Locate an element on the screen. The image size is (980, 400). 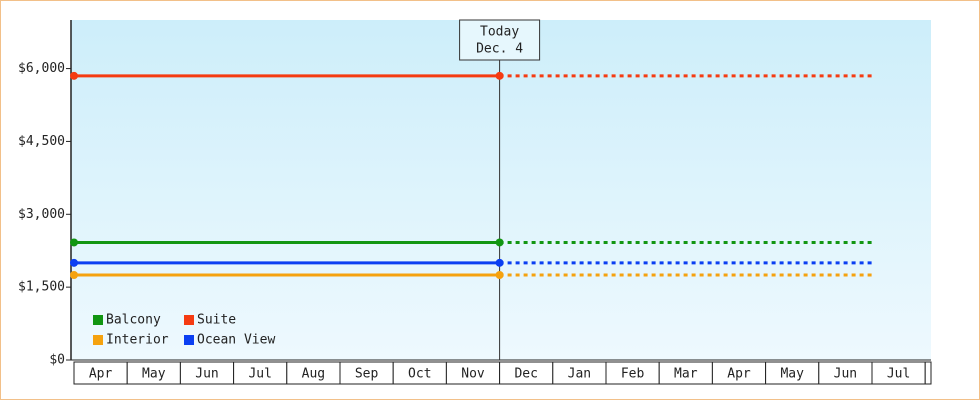
legend-label: Suite is located at coordinates (216, 320).